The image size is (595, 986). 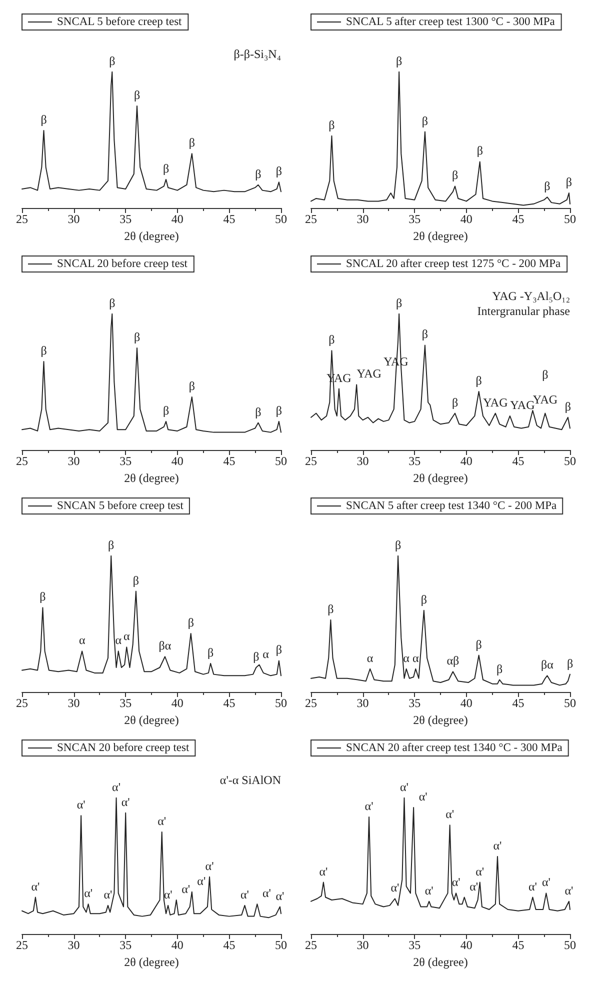 I want to click on legend-label: SNCAN 5 after creep test 1340 °C - 200 MPa, so click(x=451, y=506).